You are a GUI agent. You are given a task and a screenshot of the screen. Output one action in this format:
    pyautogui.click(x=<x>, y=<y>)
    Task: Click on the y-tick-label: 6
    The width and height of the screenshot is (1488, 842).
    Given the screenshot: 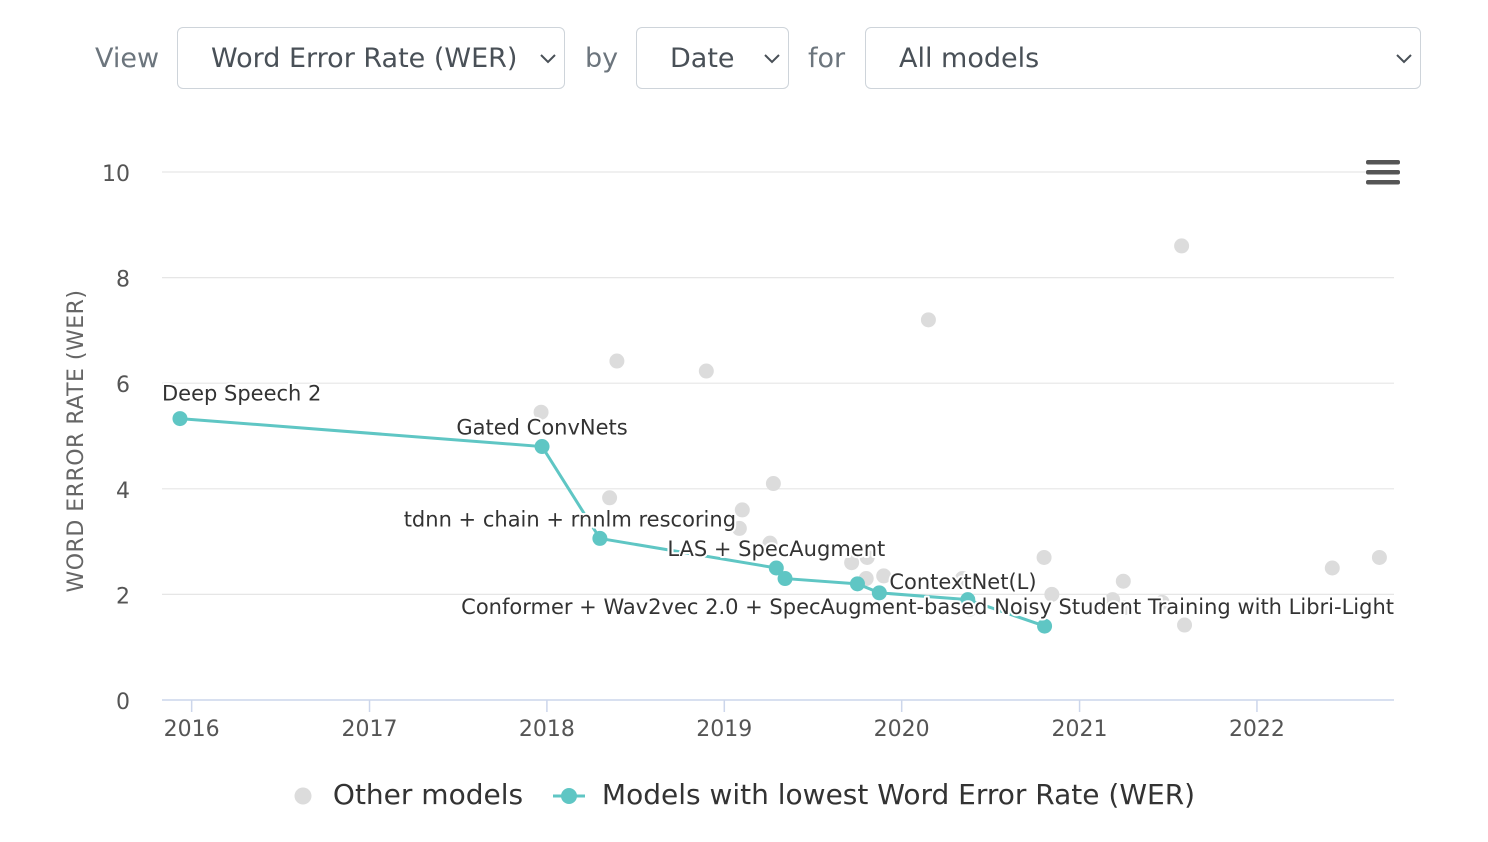 What is the action you would take?
    pyautogui.click(x=123, y=385)
    